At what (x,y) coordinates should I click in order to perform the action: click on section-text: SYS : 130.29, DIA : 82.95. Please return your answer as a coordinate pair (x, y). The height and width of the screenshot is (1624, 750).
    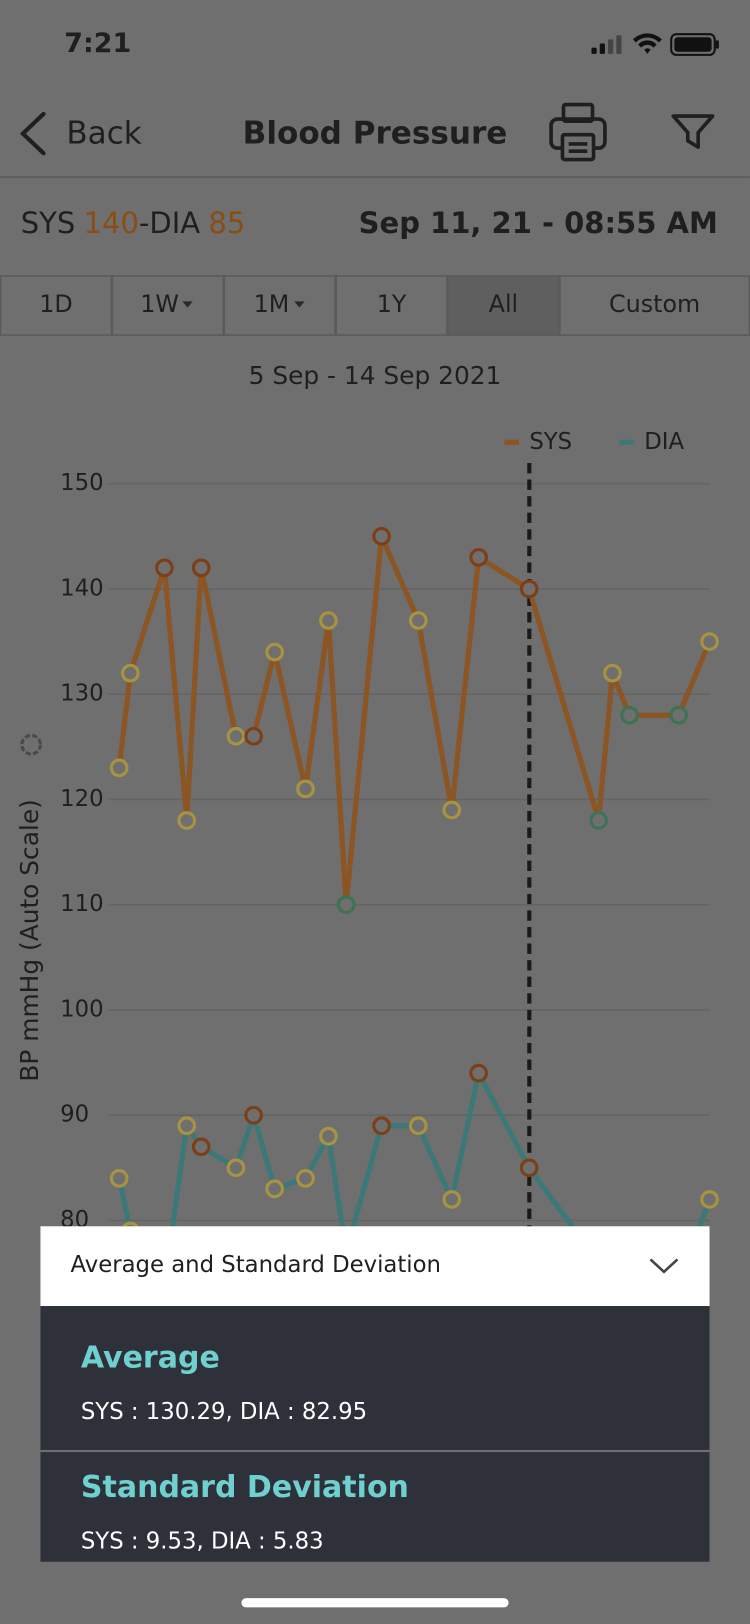
    Looking at the image, I should click on (224, 1412).